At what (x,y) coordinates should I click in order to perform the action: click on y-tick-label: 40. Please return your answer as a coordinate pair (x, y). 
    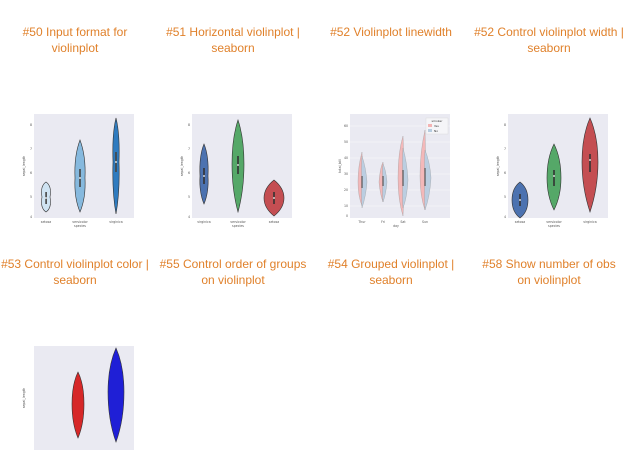
    Looking at the image, I should click on (346, 158).